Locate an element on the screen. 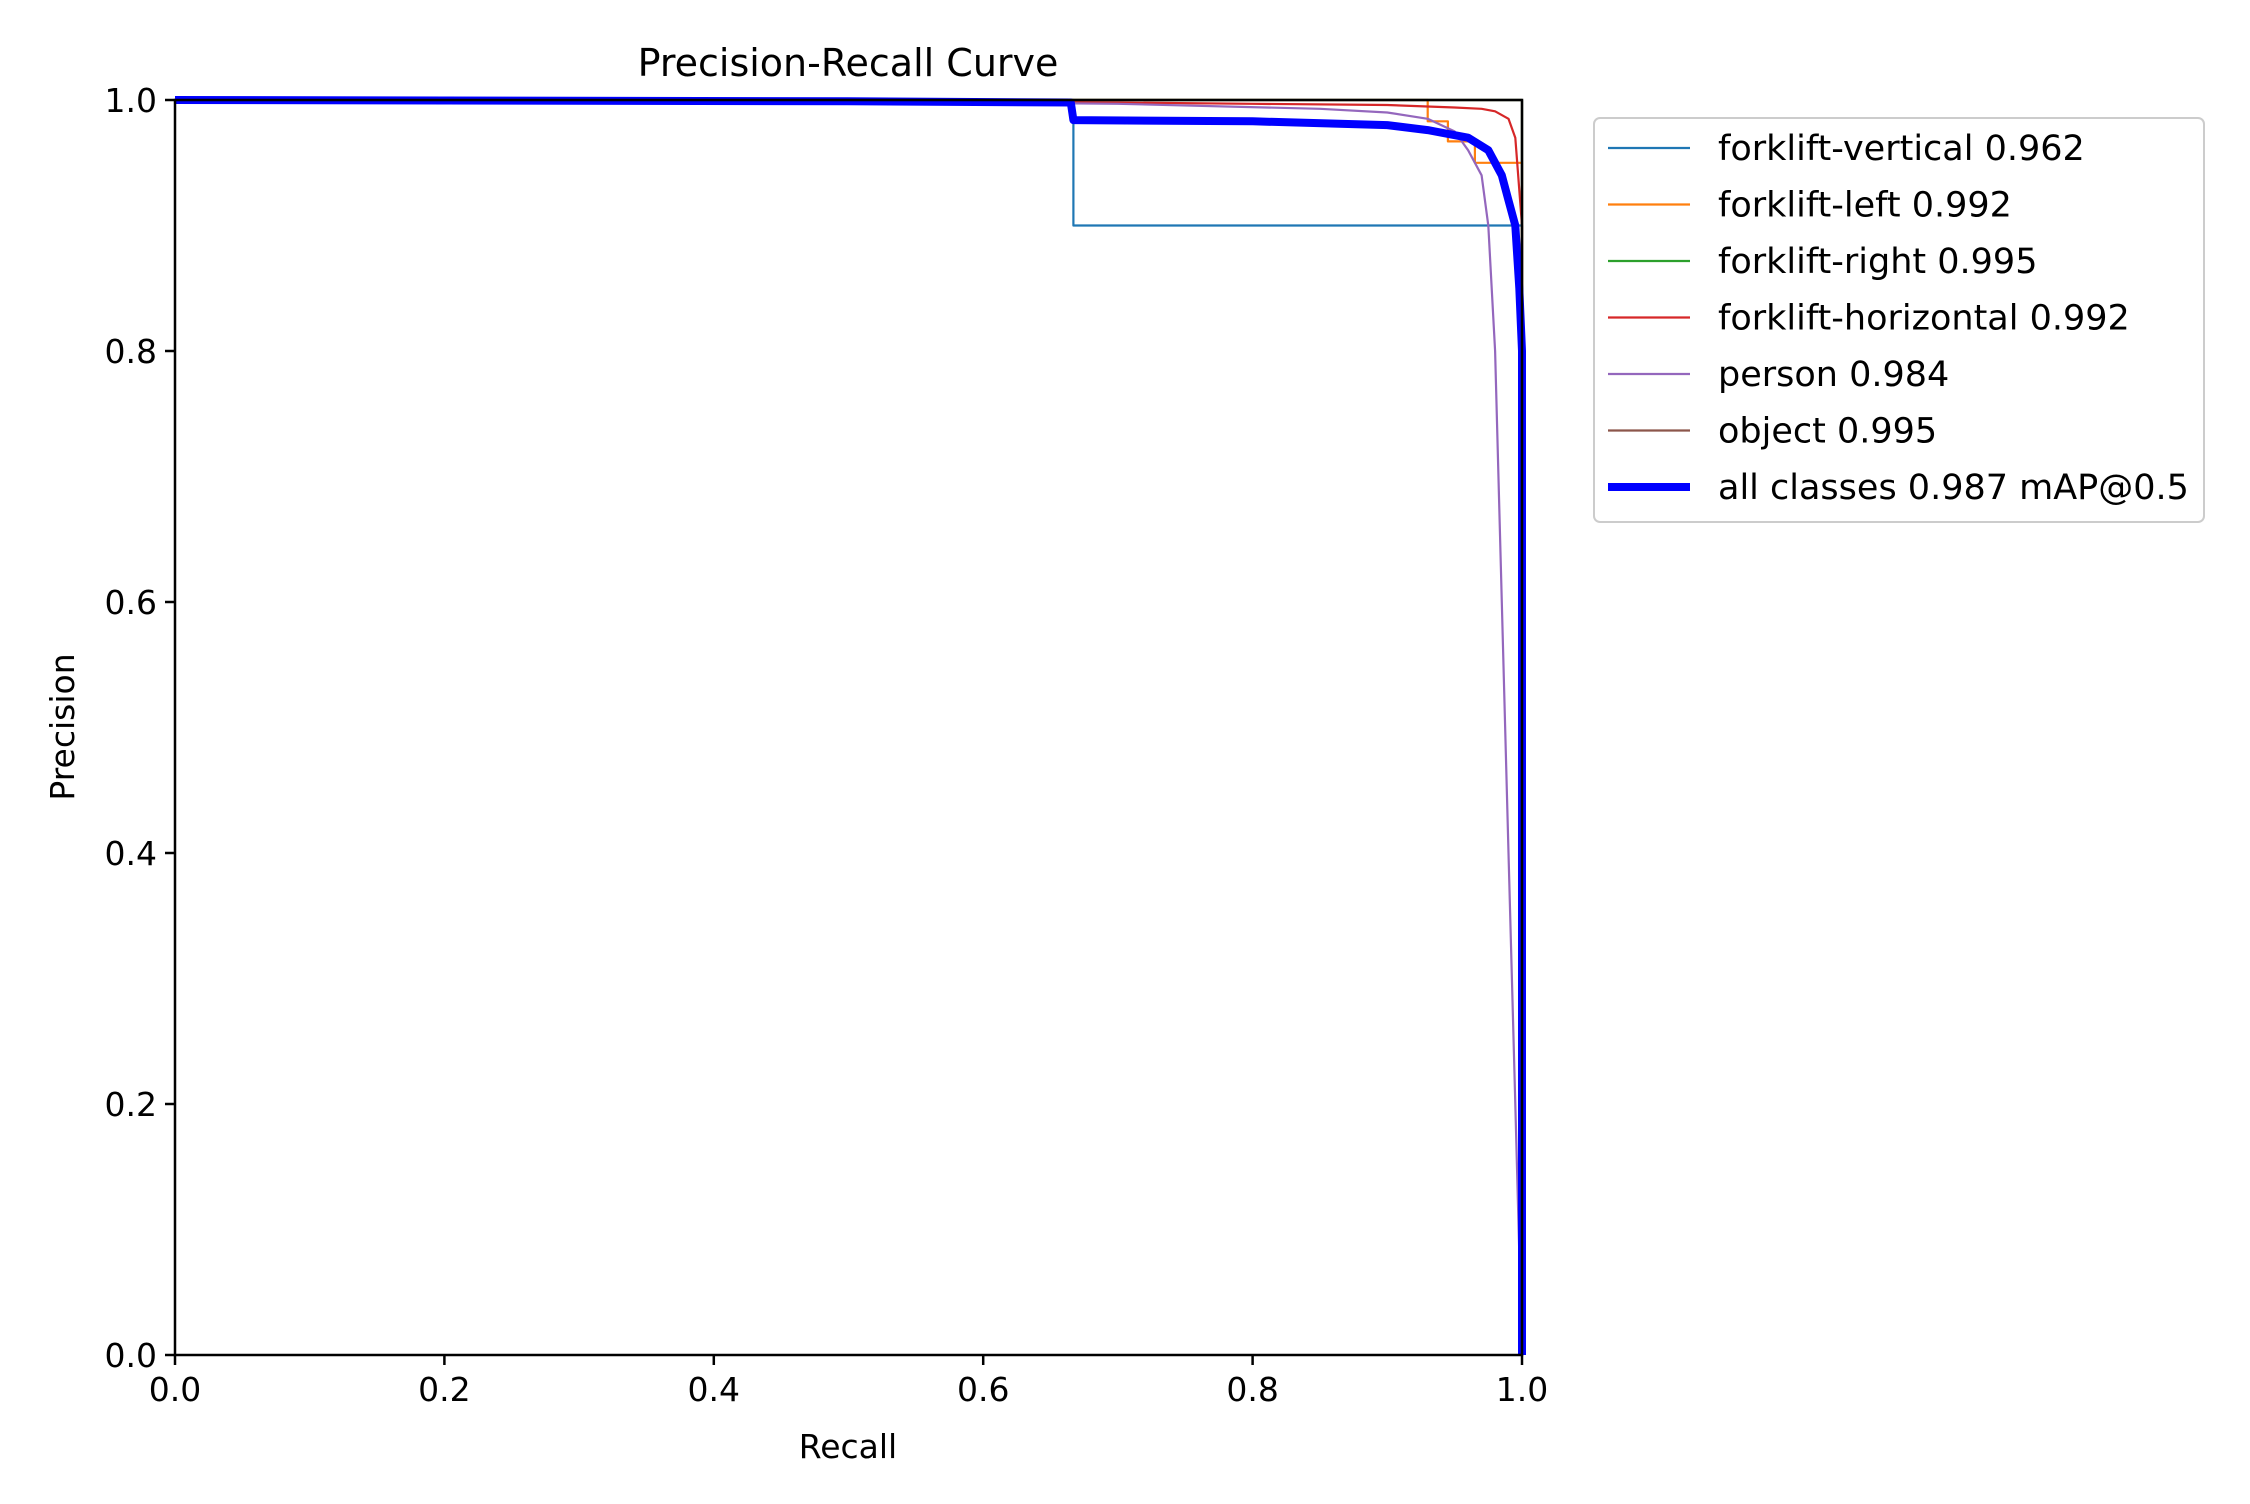 The width and height of the screenshot is (2250, 1504). x-axis-label: Recall is located at coordinates (848, 1446).